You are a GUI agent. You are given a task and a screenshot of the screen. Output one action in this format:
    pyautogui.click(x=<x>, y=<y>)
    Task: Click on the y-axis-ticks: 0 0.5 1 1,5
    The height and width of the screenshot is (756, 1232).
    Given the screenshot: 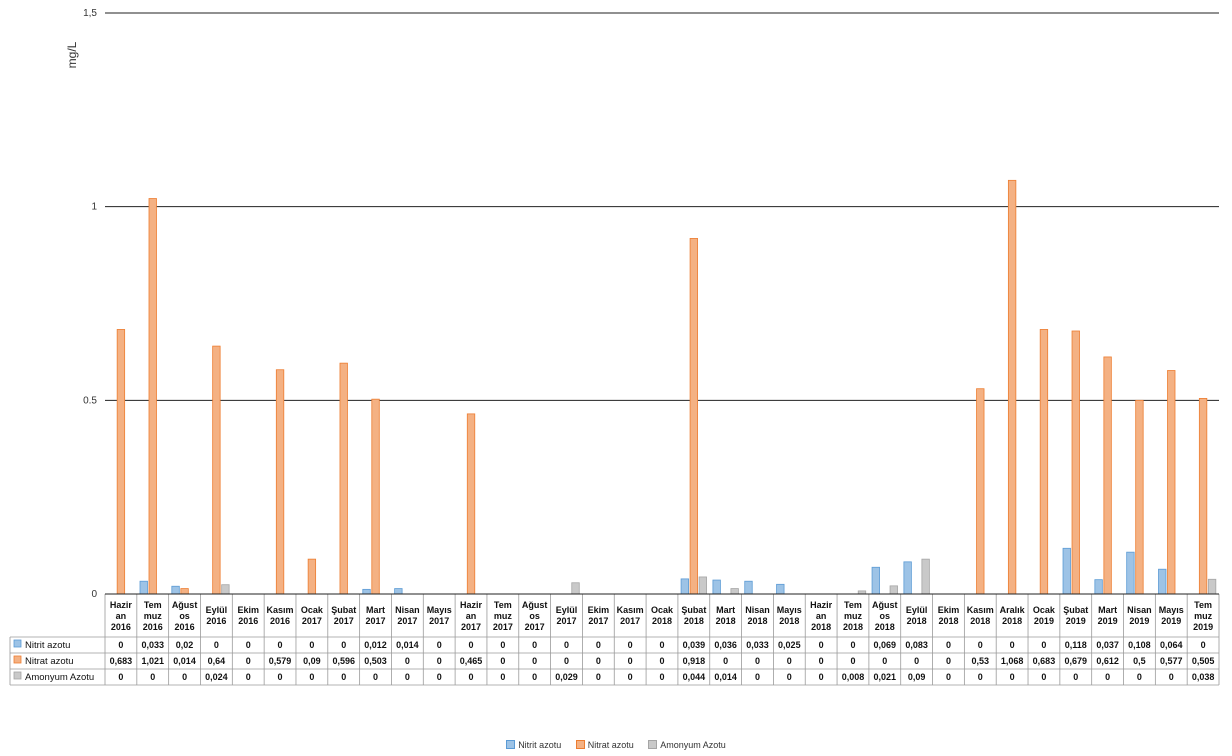 What is the action you would take?
    pyautogui.click(x=90, y=304)
    